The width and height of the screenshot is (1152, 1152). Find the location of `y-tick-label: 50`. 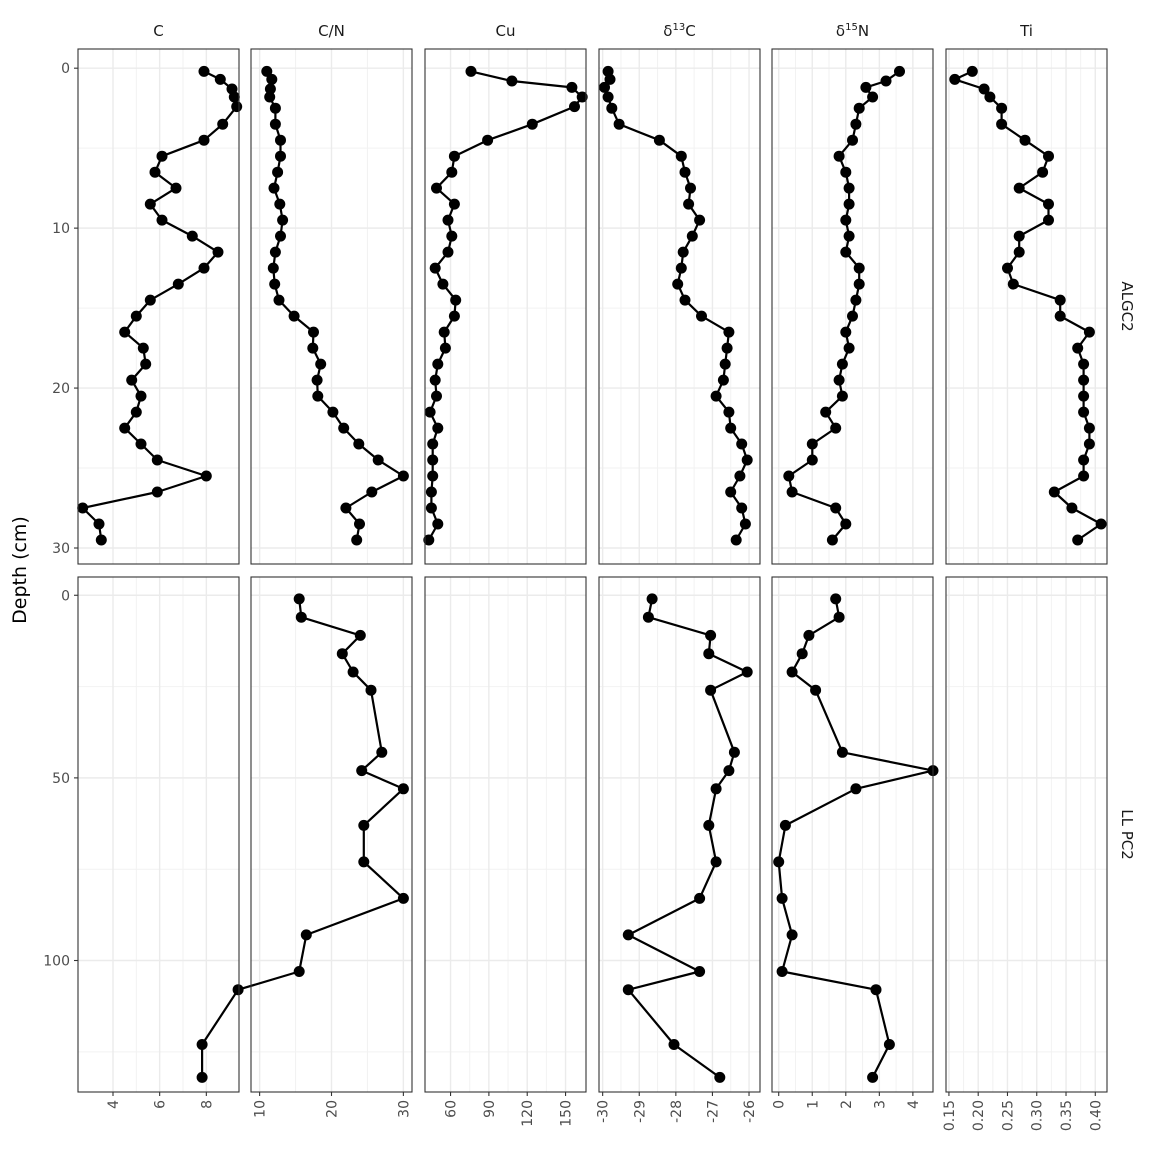

y-tick-label: 50 is located at coordinates (61, 779).